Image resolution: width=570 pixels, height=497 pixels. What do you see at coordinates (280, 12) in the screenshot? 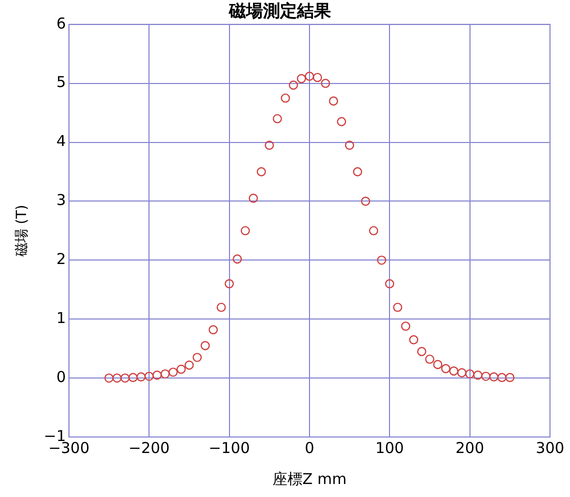
I see `chart-title: 磁場測定結果` at bounding box center [280, 12].